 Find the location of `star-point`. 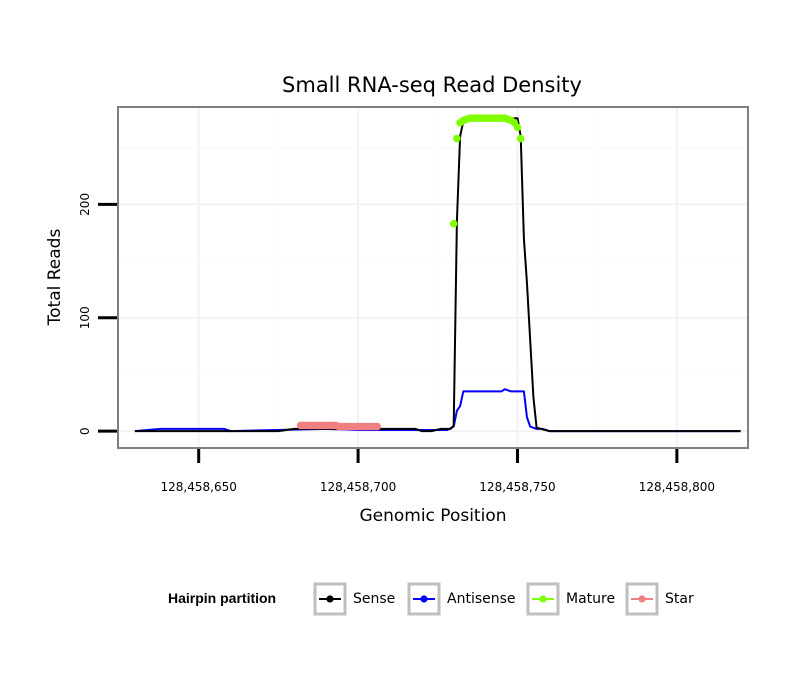

star-point is located at coordinates (377, 426).